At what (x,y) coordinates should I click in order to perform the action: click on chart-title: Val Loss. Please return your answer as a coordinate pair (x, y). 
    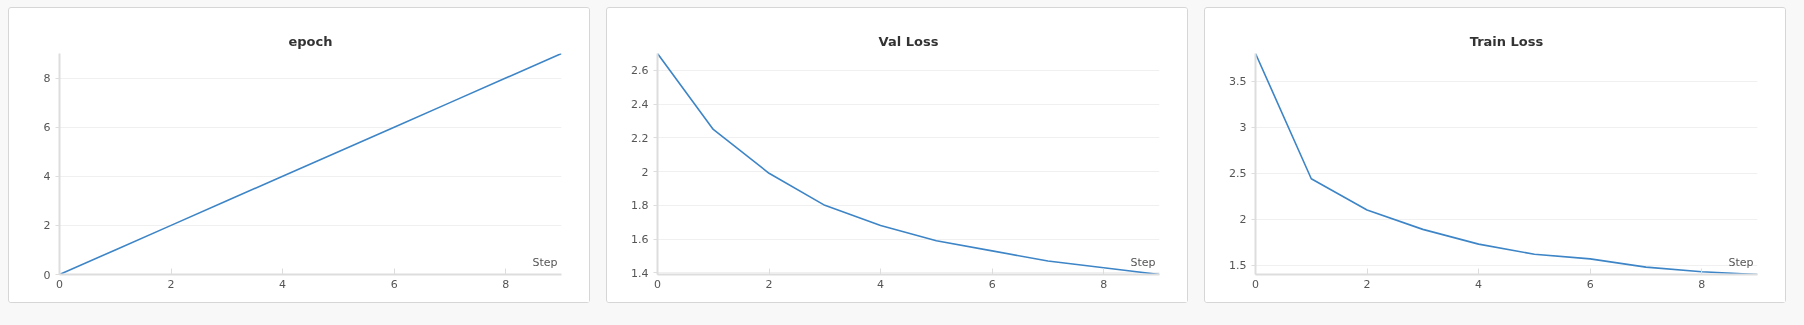
    Looking at the image, I should click on (908, 41).